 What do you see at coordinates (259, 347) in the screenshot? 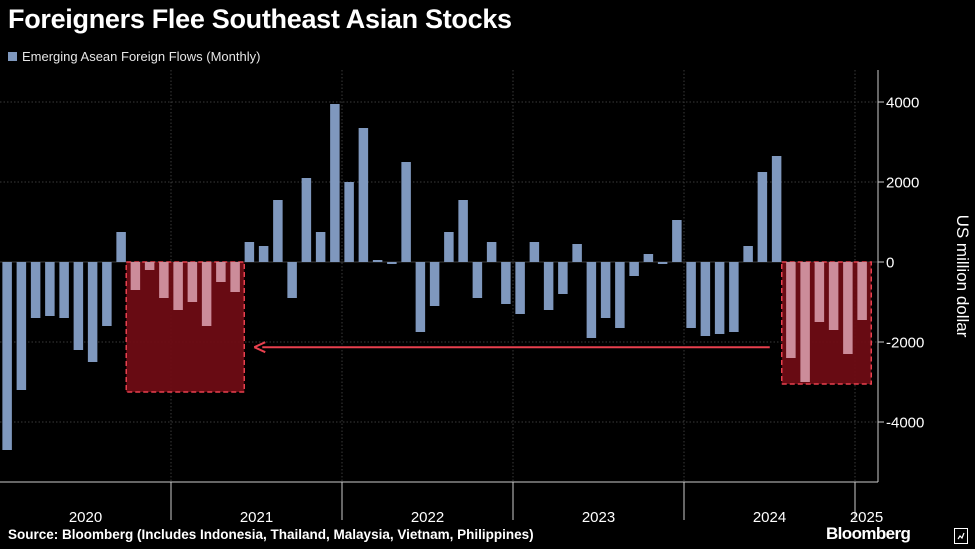
I see `arrow-head-icon` at bounding box center [259, 347].